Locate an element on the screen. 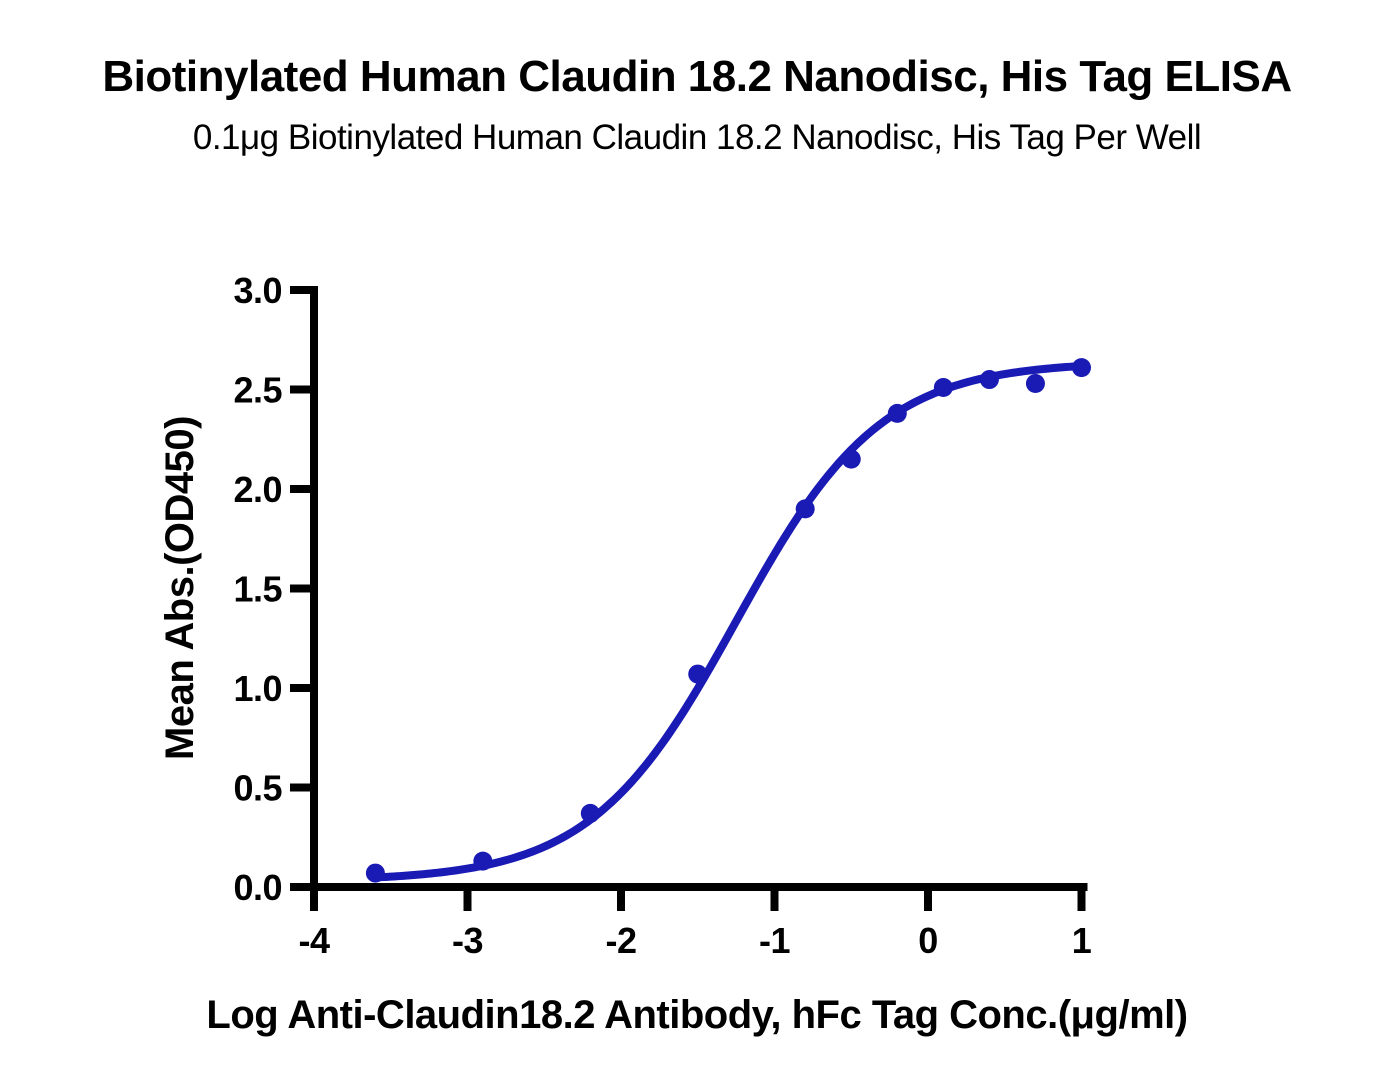 The height and width of the screenshot is (1086, 1394). y-tick-label: 2.0 is located at coordinates (257, 489).